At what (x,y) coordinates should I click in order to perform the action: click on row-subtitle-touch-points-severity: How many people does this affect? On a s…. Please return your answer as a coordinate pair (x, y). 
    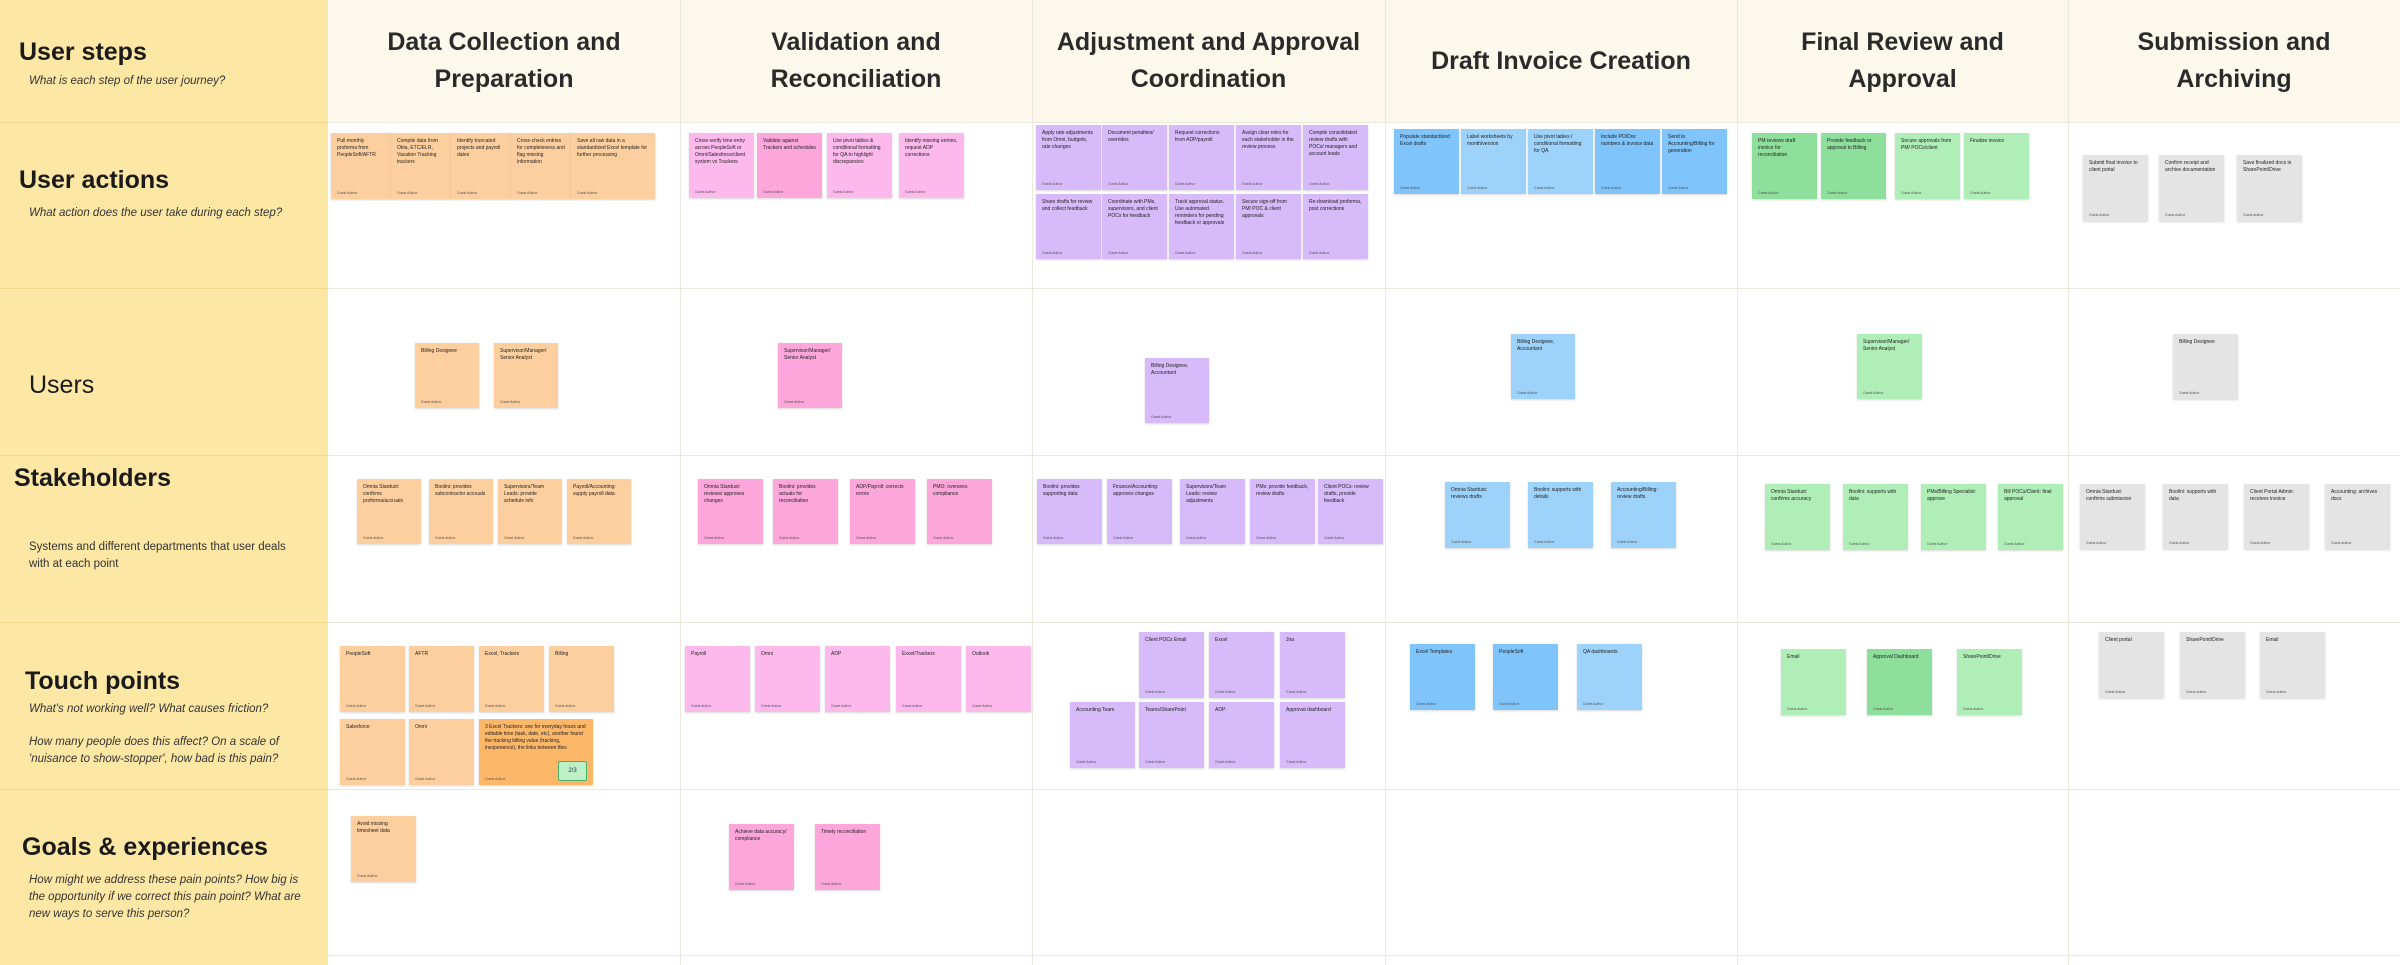
    Looking at the image, I should click on (154, 750).